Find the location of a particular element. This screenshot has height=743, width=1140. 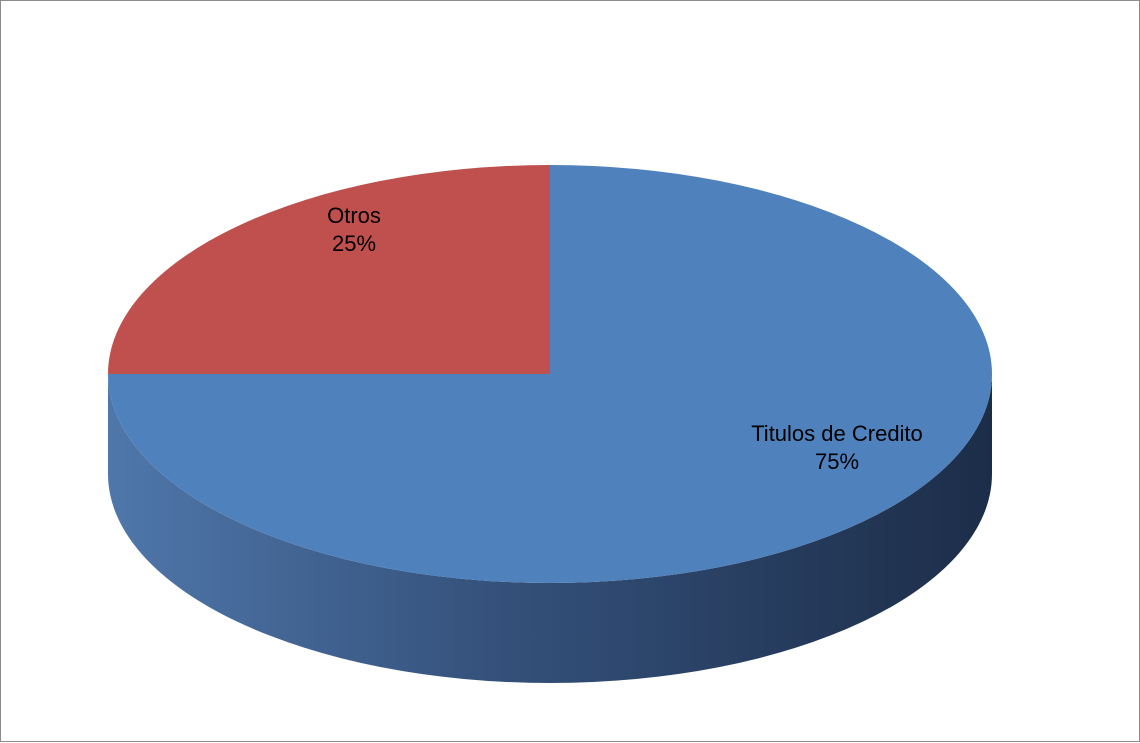

slice-label: Otros 25% is located at coordinates (354, 229).